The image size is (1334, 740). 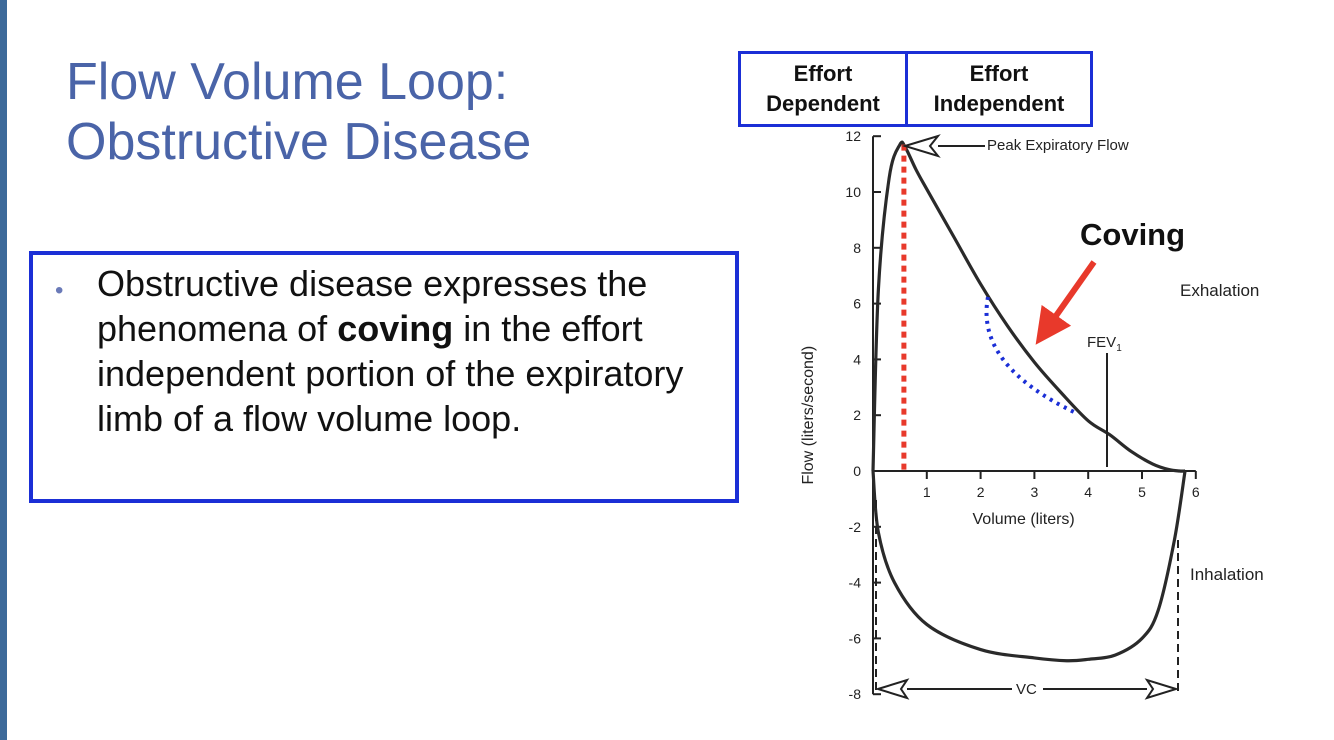 I want to click on y-tick-label: 4, so click(x=857, y=359).